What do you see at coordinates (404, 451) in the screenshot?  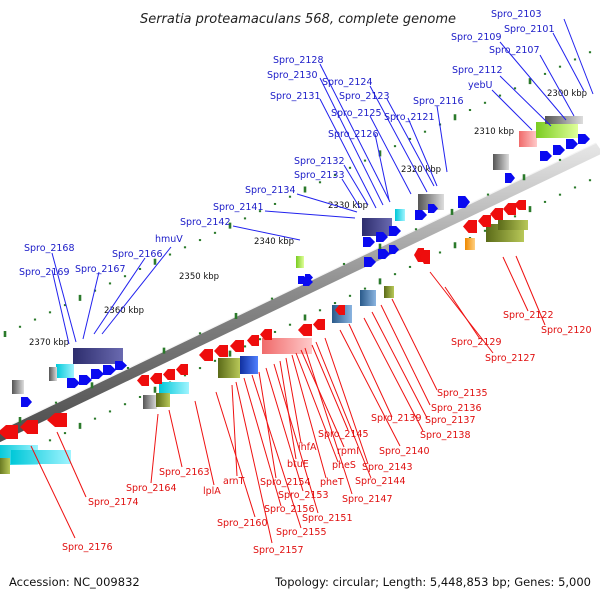 I see `gene-label: Spro_2140` at bounding box center [404, 451].